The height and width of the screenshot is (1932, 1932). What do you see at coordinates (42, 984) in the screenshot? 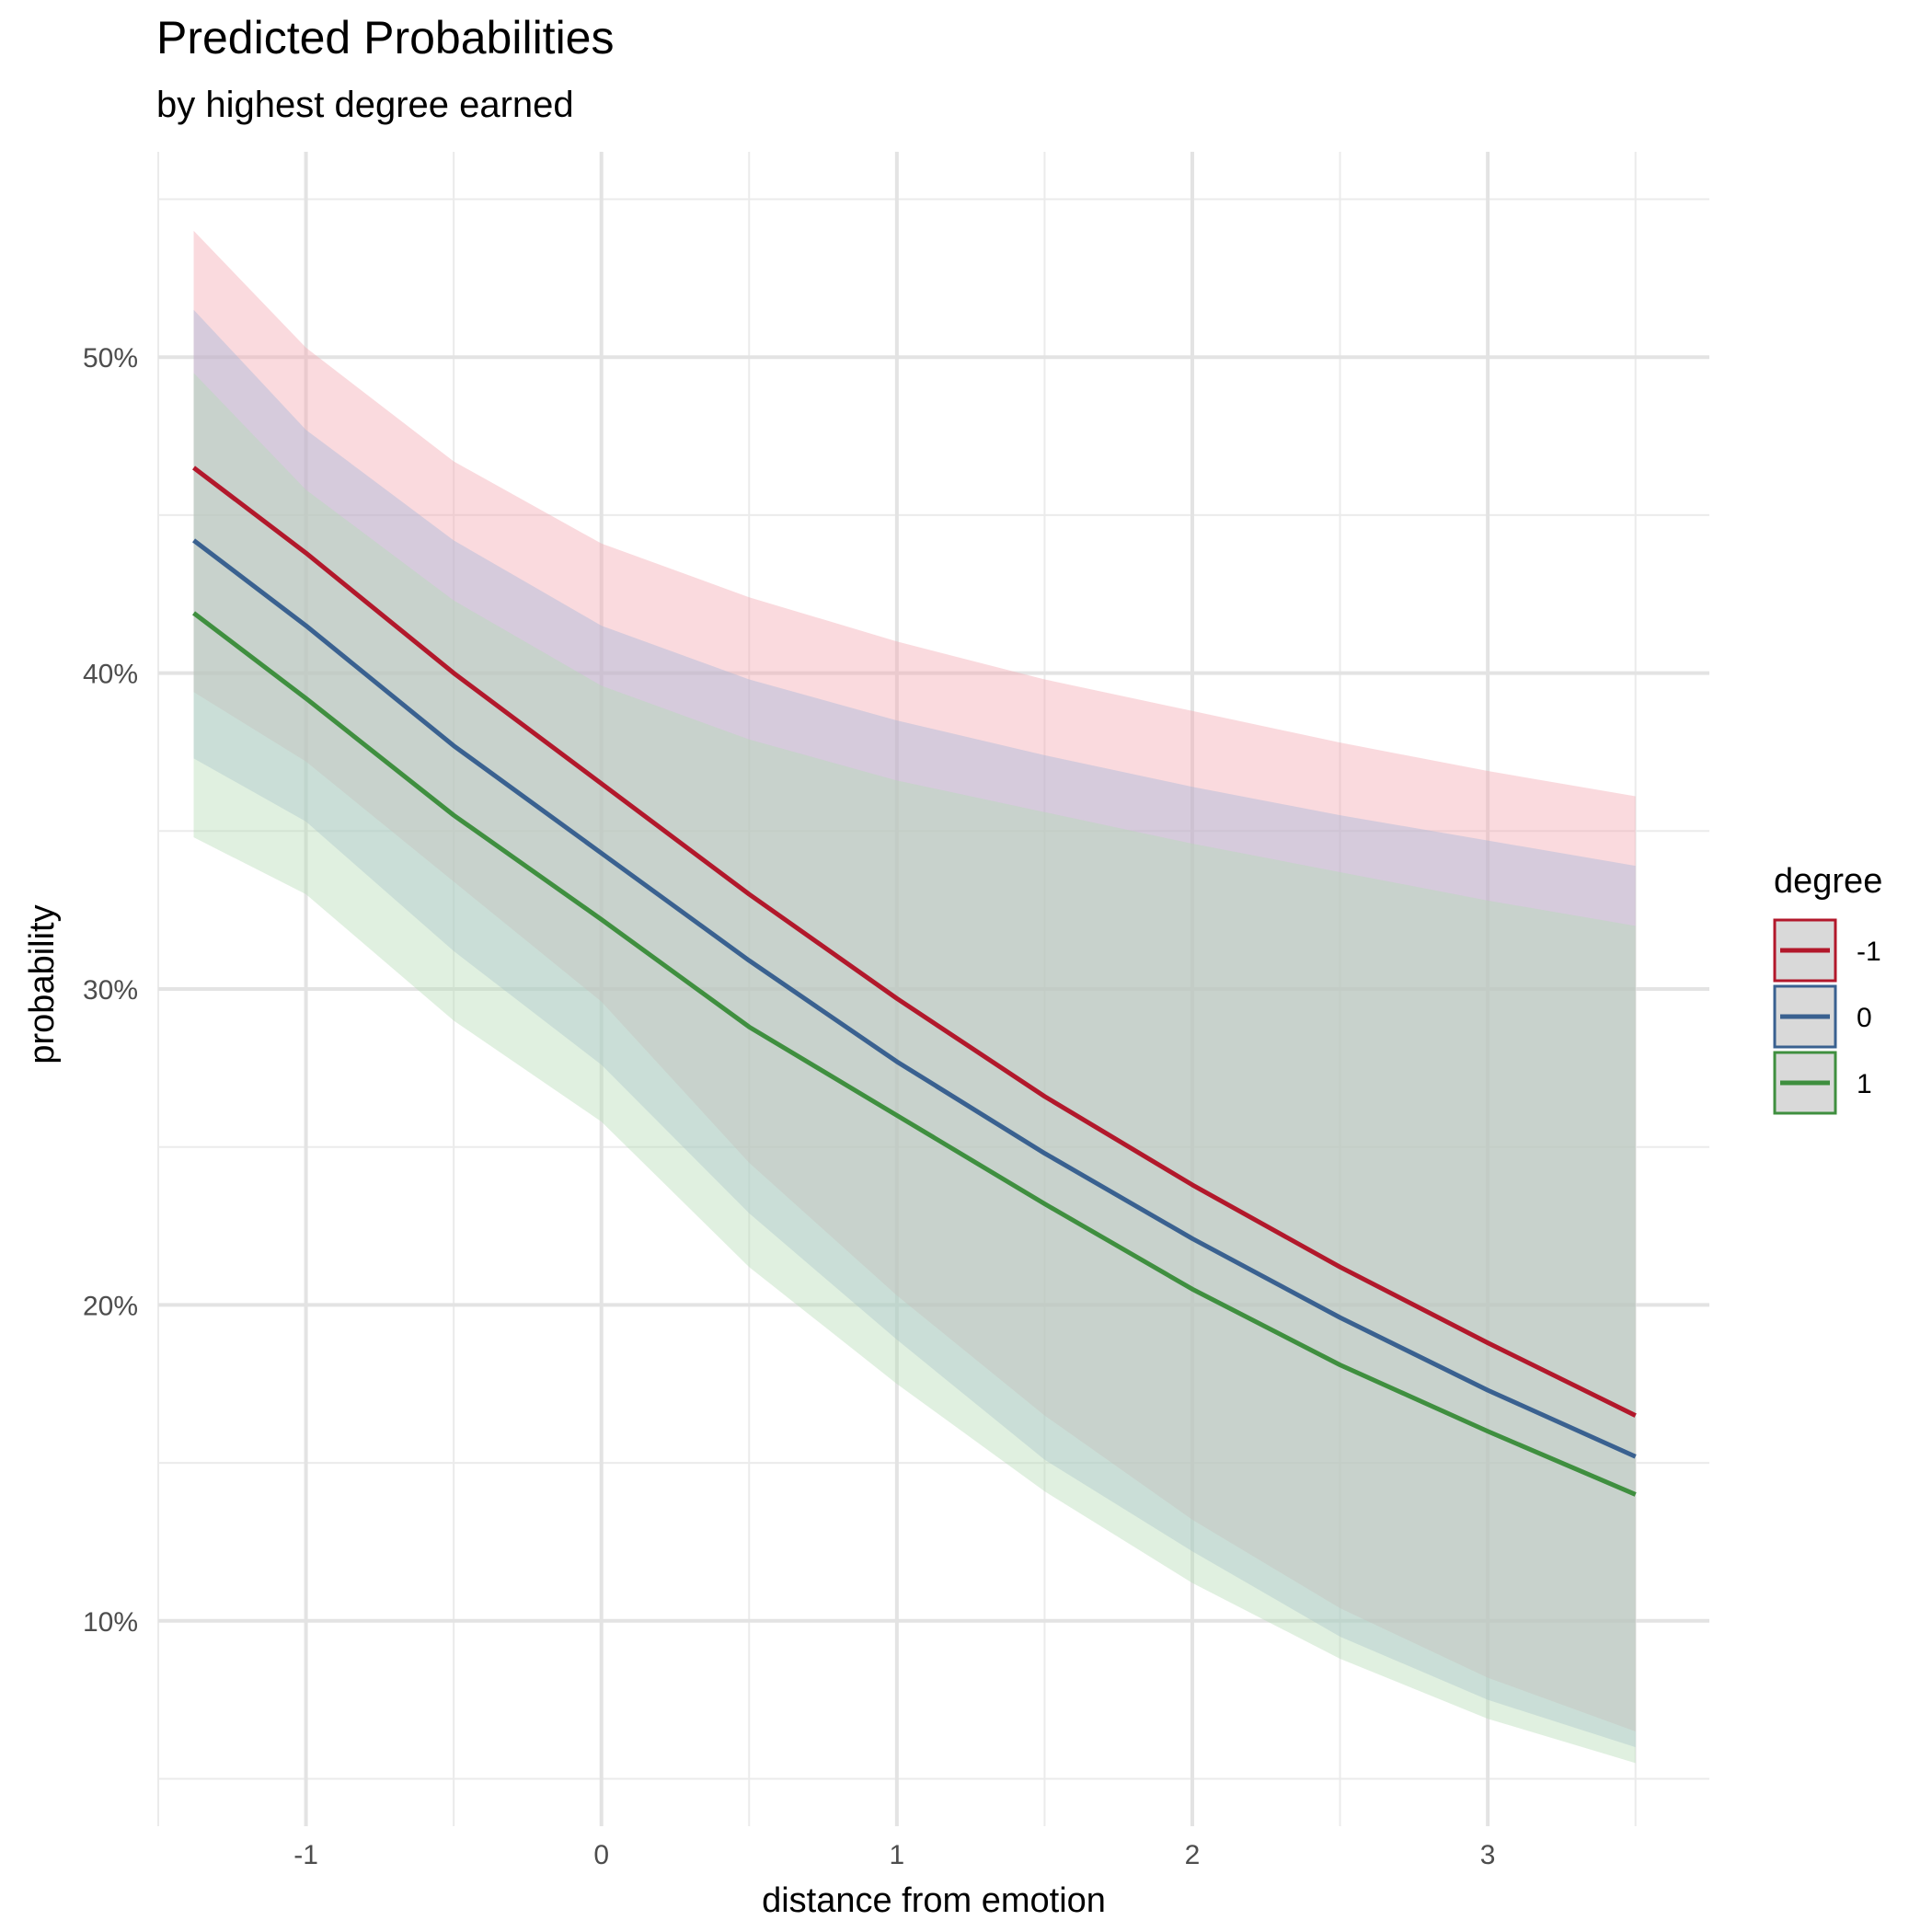
I see `y-axis-title: probability` at bounding box center [42, 984].